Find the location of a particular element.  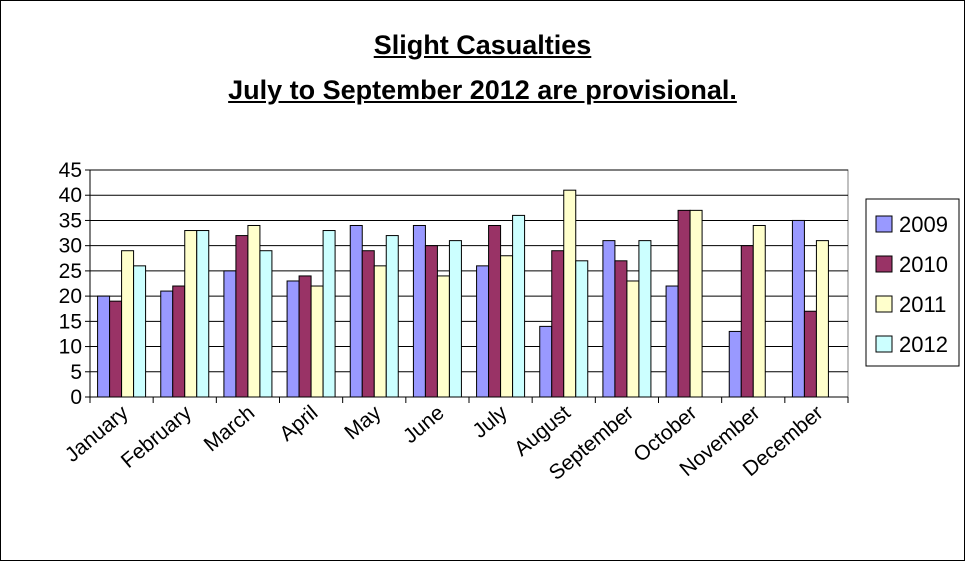

x-tick-label: June is located at coordinates (424, 424).